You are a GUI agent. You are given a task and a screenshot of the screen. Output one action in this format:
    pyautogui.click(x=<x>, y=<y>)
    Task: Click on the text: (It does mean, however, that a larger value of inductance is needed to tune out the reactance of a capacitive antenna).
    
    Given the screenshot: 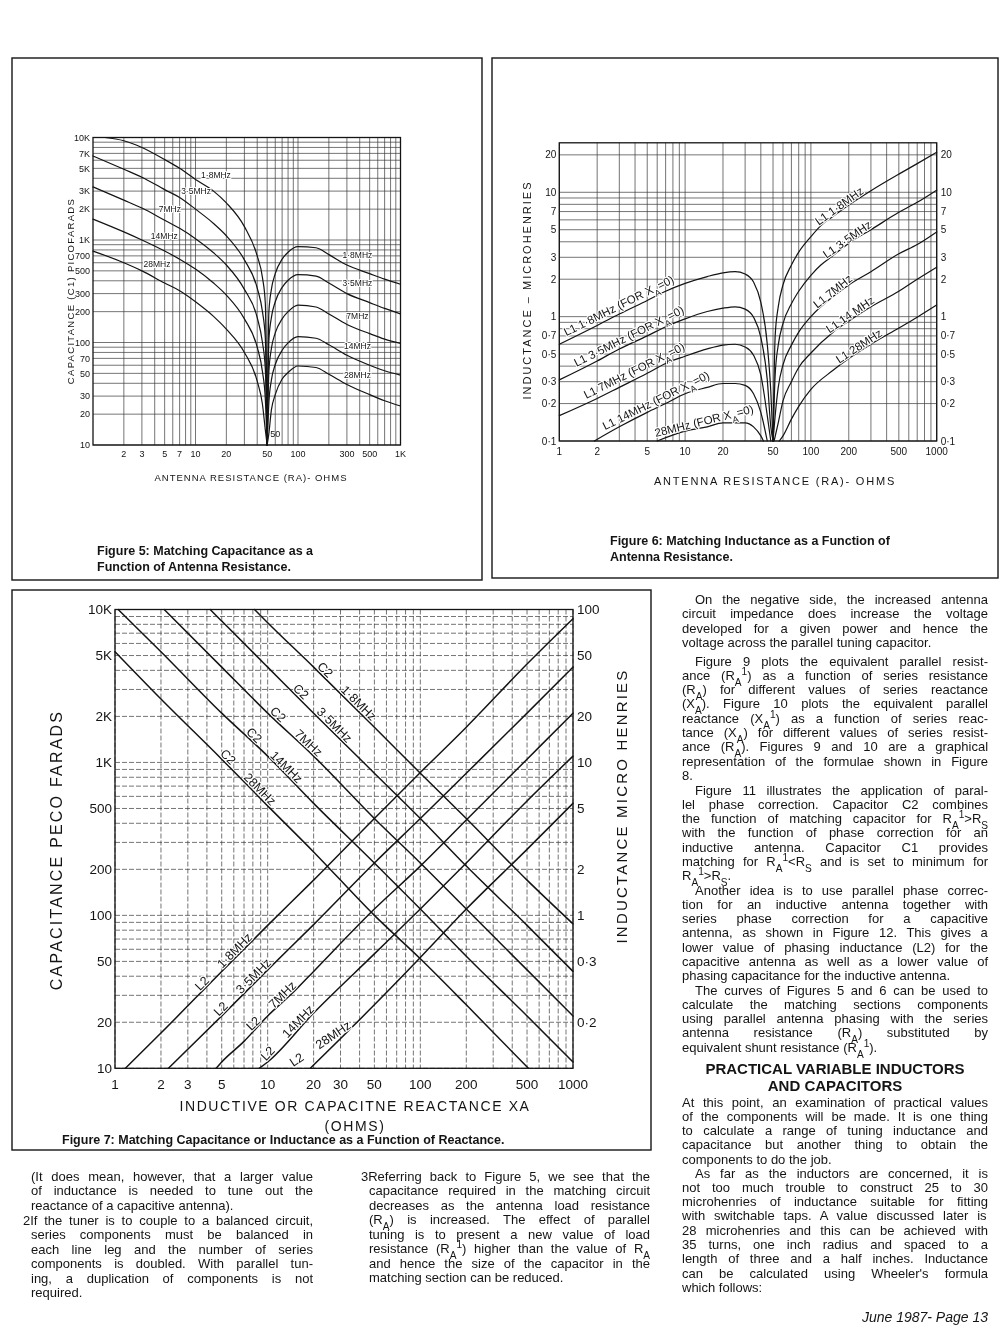 What is the action you would take?
    pyautogui.click(x=172, y=1190)
    